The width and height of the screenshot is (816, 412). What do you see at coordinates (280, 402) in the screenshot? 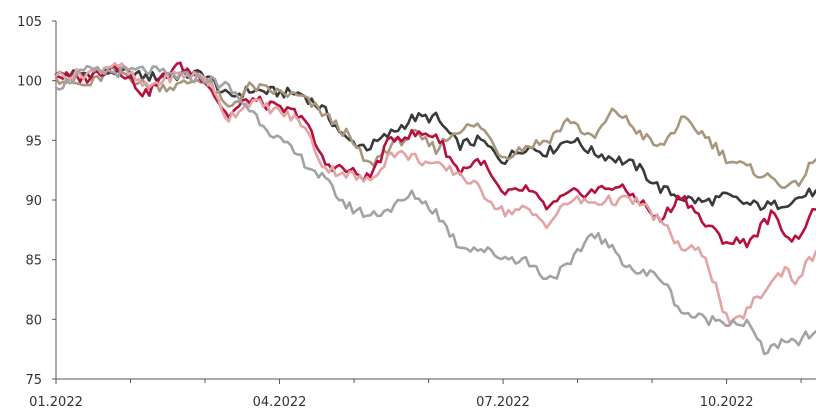
I see `x-tick-label: 04.2022` at bounding box center [280, 402].